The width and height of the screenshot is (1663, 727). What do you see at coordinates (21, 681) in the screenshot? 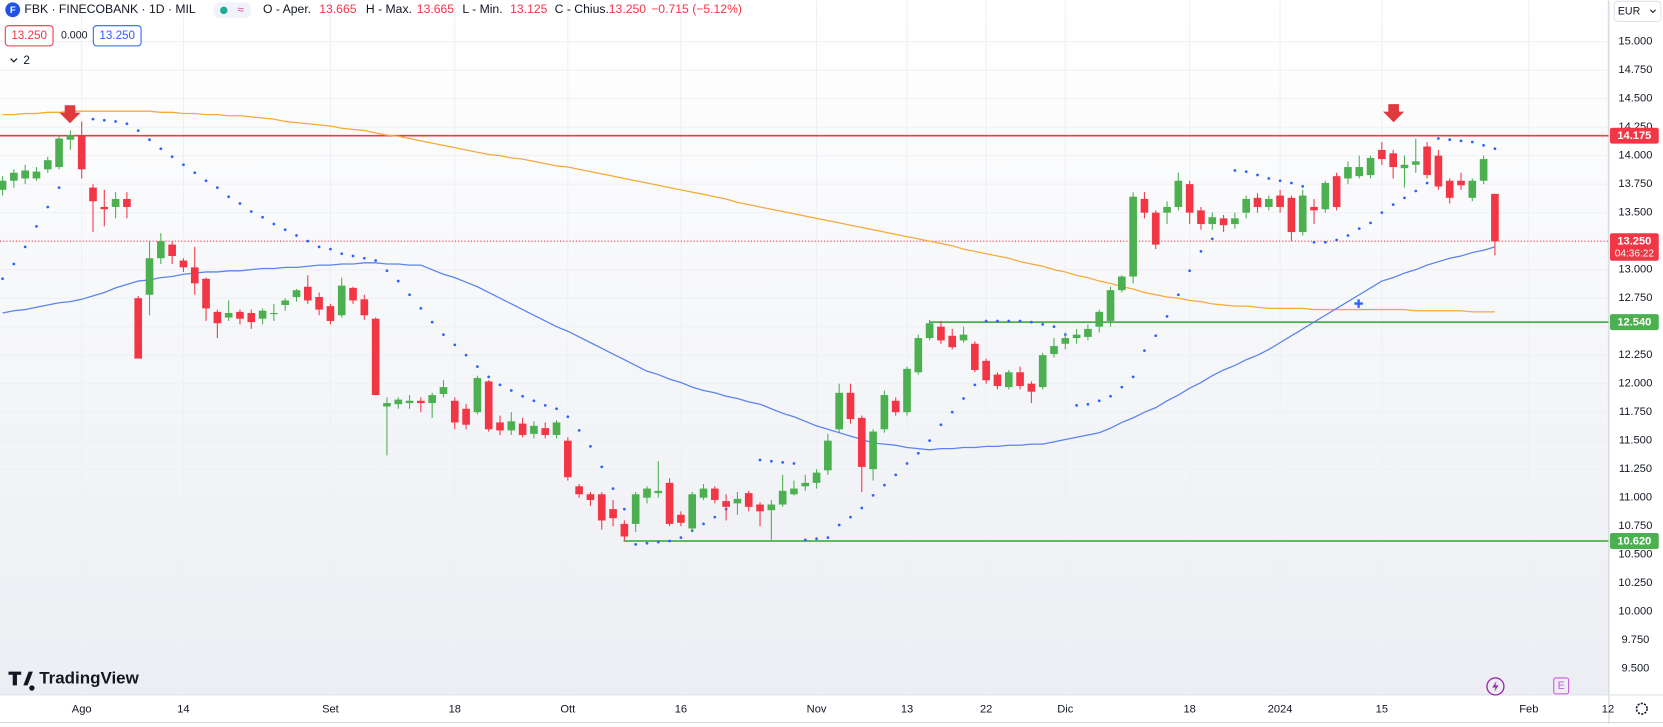
I see `brand-logo` at bounding box center [21, 681].